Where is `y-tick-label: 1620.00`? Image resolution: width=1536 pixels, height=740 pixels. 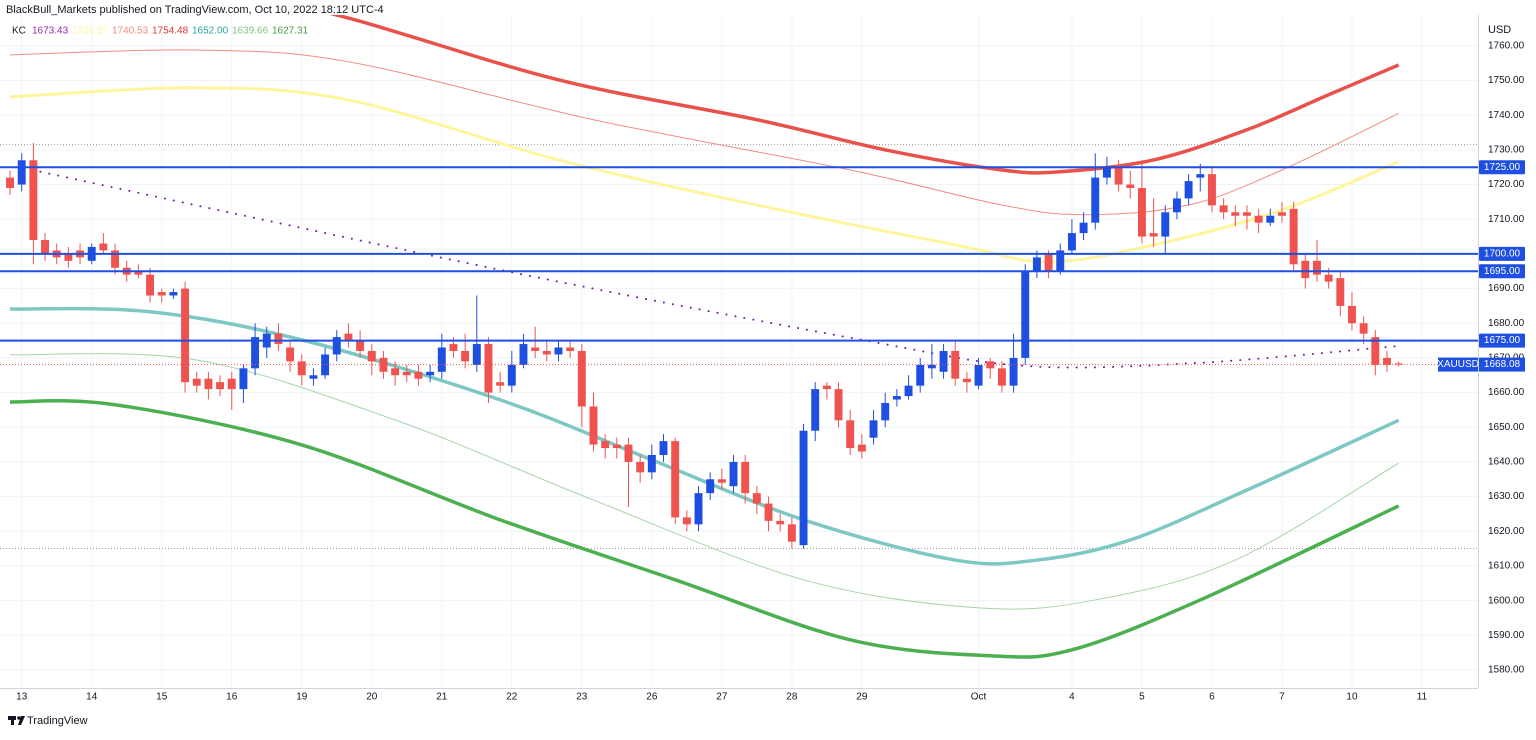 y-tick-label: 1620.00 is located at coordinates (1506, 531).